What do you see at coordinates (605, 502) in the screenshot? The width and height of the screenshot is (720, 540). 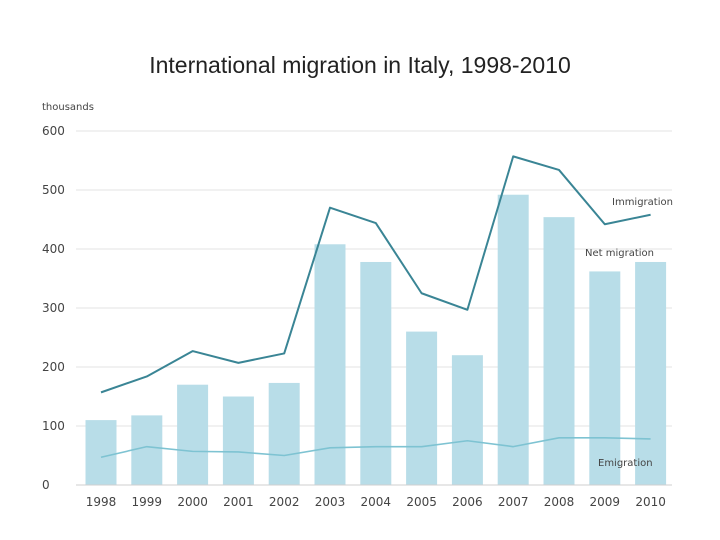 I see `x-tick-label: 2009` at bounding box center [605, 502].